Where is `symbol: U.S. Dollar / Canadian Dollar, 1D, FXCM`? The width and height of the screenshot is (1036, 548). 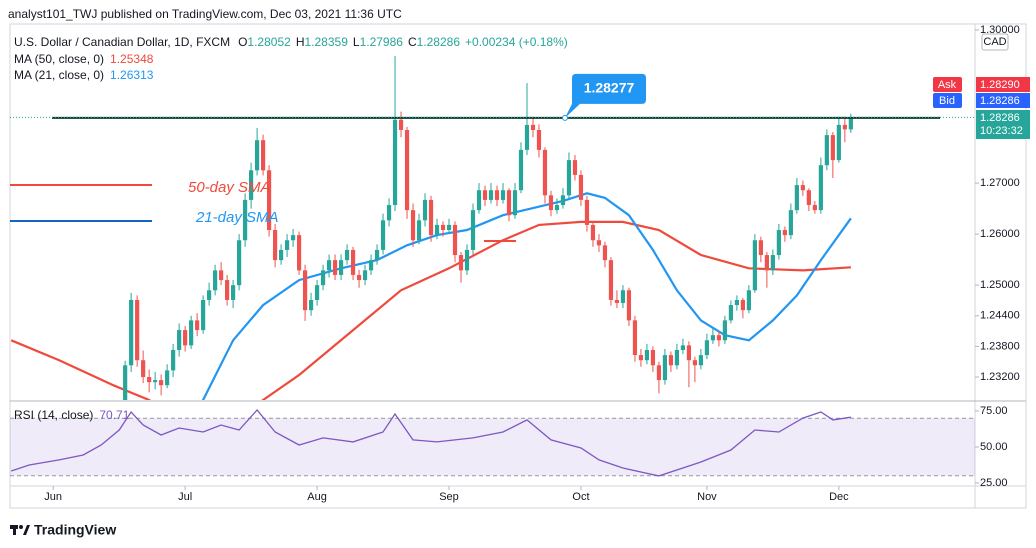
symbol: U.S. Dollar / Canadian Dollar, 1D, FXCM is located at coordinates (122, 42).